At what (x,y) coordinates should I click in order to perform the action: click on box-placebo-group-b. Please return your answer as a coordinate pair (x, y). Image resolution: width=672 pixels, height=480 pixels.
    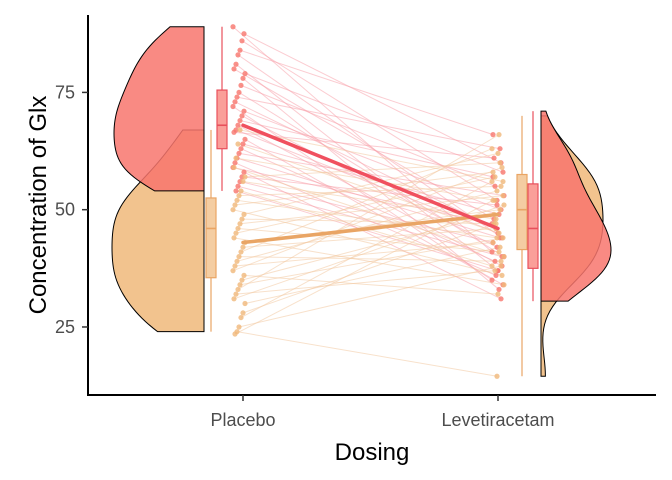
    Looking at the image, I should click on (211, 230).